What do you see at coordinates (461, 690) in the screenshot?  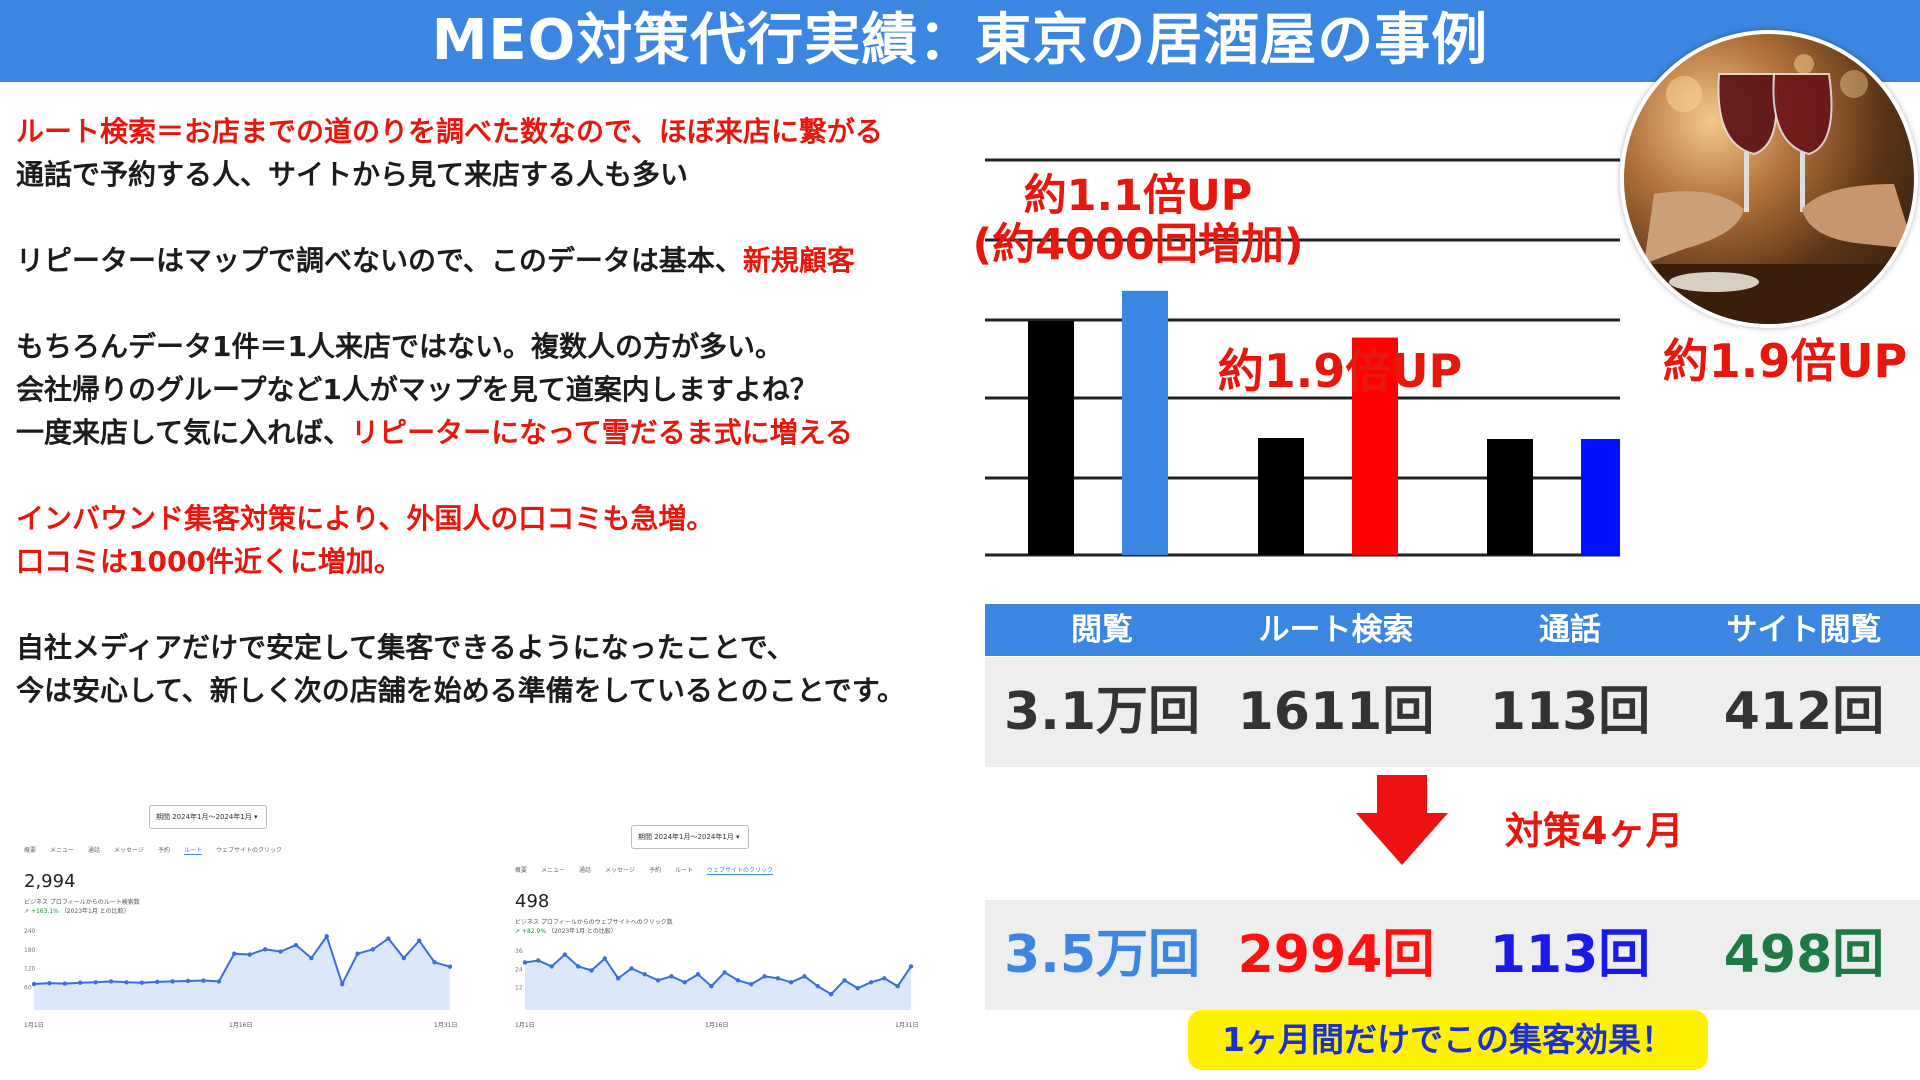 I see `text-line-body: 今は安心して、新しく次の店舗を始める準備をしているとのことです。` at bounding box center [461, 690].